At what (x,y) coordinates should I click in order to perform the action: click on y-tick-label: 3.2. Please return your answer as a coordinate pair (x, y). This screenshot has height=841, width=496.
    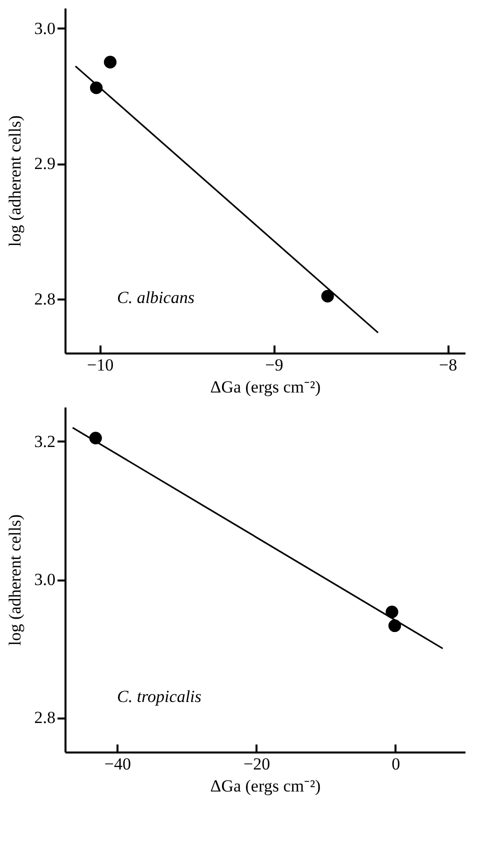
    Looking at the image, I should click on (45, 441).